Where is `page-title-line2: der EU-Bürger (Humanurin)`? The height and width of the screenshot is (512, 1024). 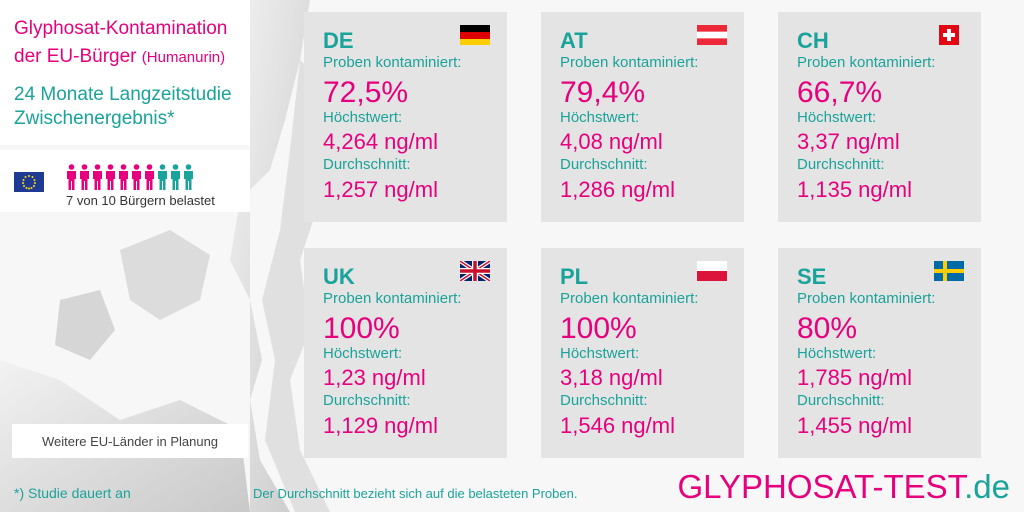 page-title-line2: der EU-Bürger (Humanurin) is located at coordinates (119, 57).